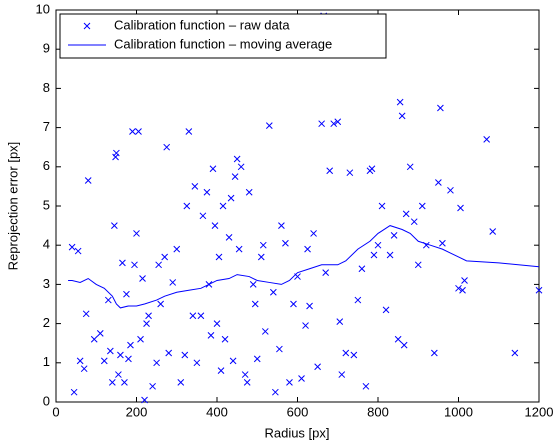 The image size is (556, 448). I want to click on legend-box, so click(223, 36).